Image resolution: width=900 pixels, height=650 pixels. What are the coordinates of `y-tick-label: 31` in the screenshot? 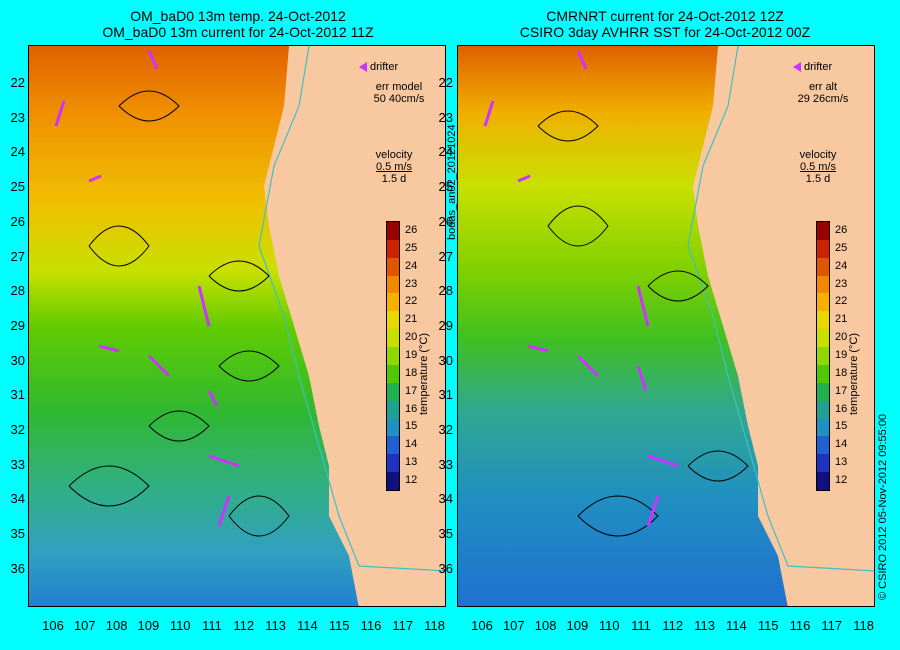 It's located at (445, 395).